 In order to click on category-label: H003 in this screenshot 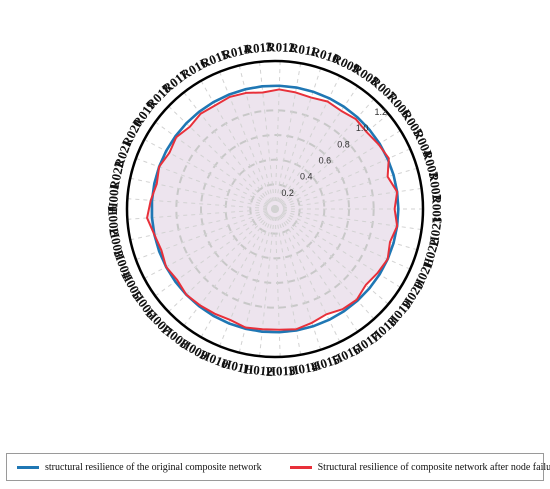, I will do `click(116, 243)`.